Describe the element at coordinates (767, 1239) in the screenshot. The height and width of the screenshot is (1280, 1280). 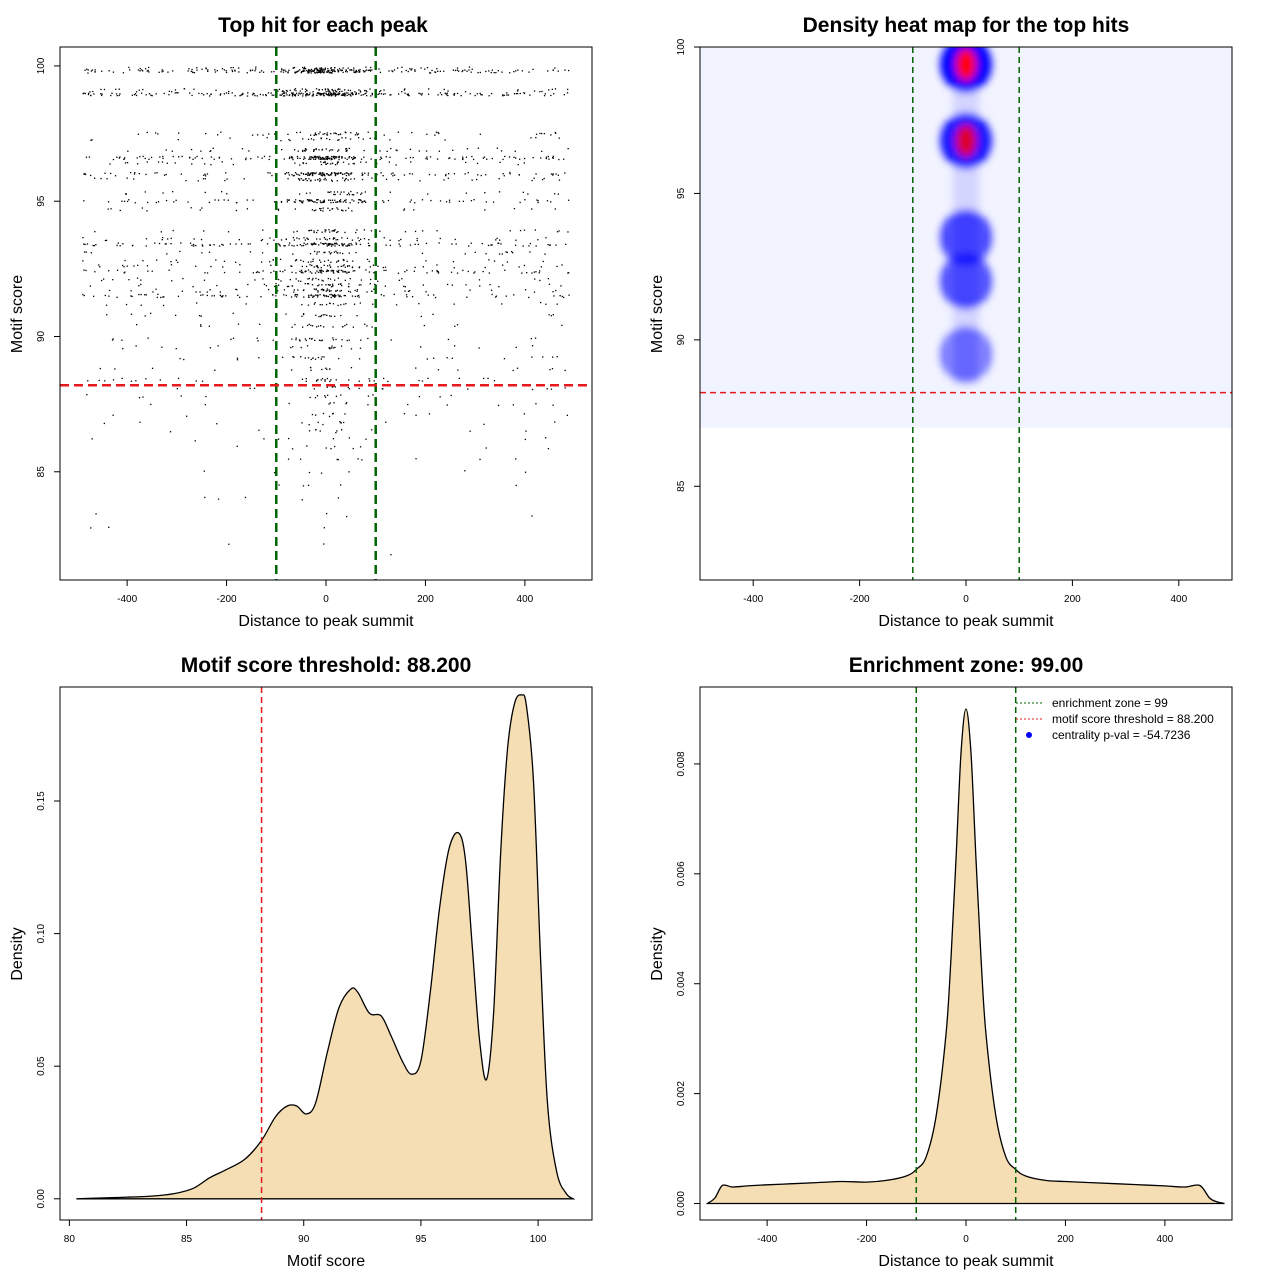
I see `x-tick-label: -400` at that location.